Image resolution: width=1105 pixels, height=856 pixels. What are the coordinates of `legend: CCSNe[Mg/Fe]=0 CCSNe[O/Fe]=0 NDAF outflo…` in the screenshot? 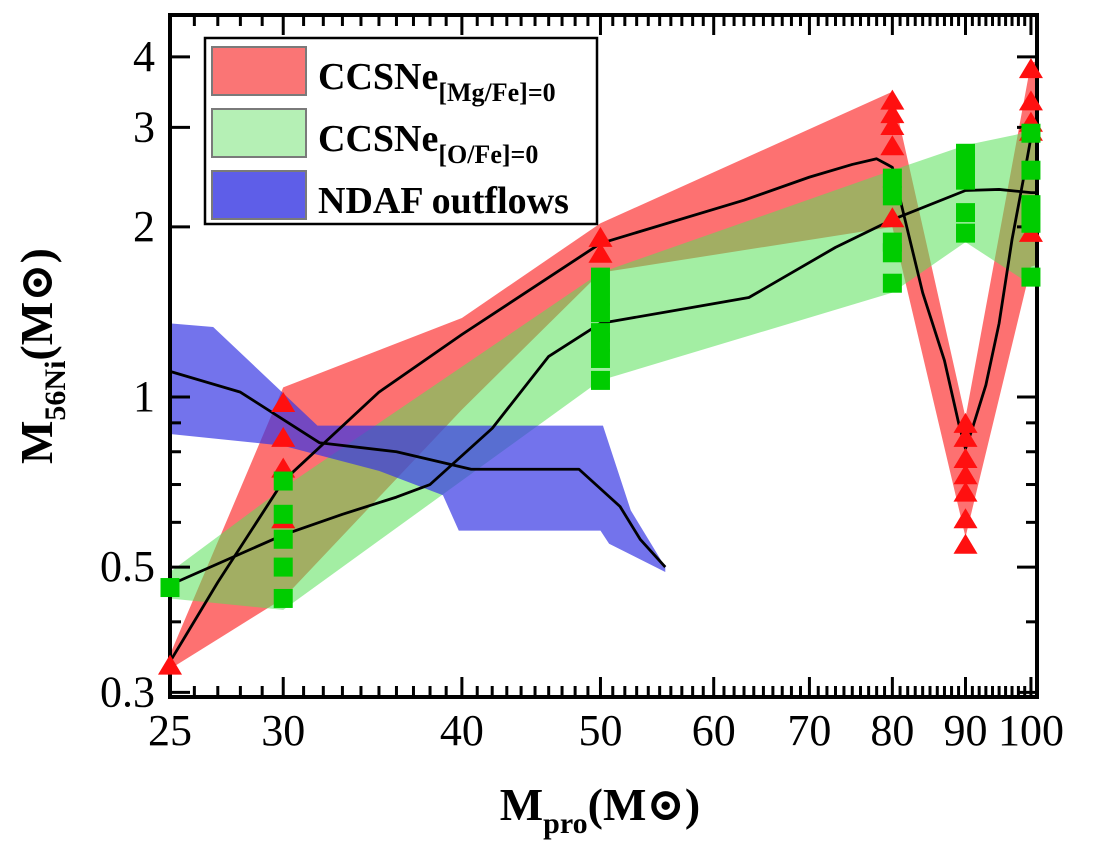 It's located at (401, 131).